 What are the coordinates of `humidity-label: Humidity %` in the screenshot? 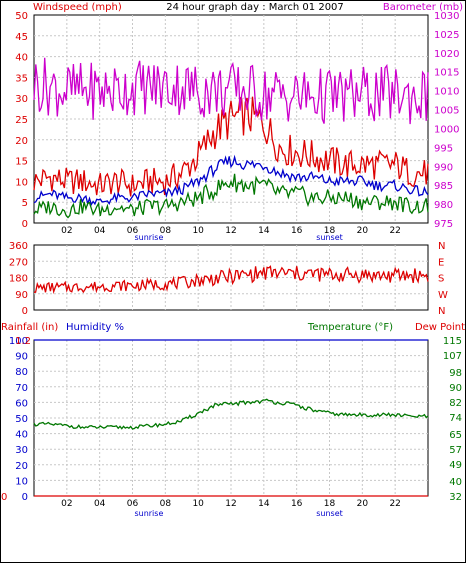 It's located at (95, 327).